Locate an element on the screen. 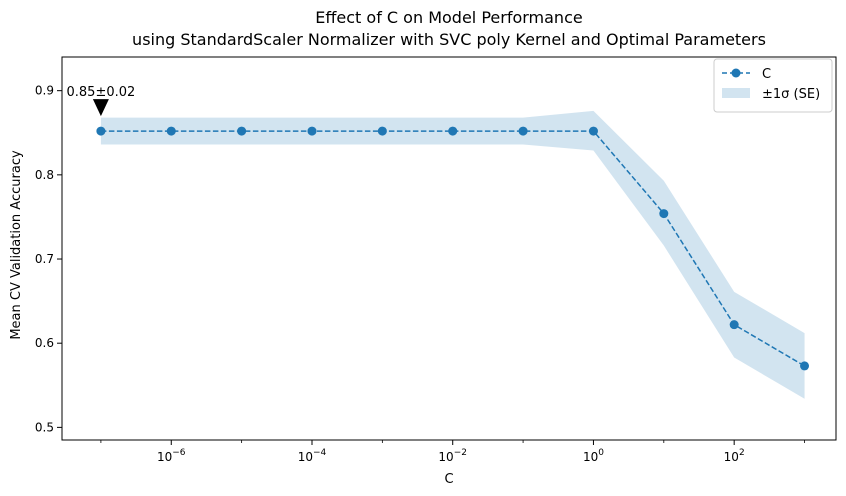 The image size is (846, 496). legend-marker-swatch is located at coordinates (736, 73).